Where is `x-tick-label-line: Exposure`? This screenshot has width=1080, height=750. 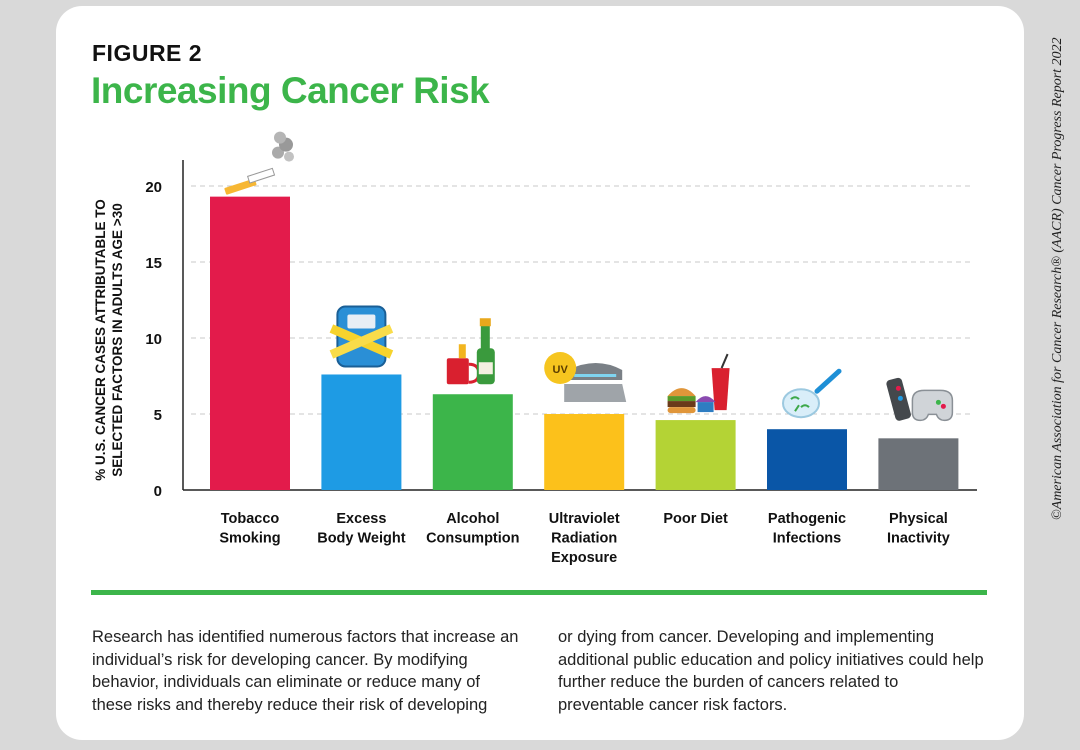 x-tick-label-line: Exposure is located at coordinates (584, 558).